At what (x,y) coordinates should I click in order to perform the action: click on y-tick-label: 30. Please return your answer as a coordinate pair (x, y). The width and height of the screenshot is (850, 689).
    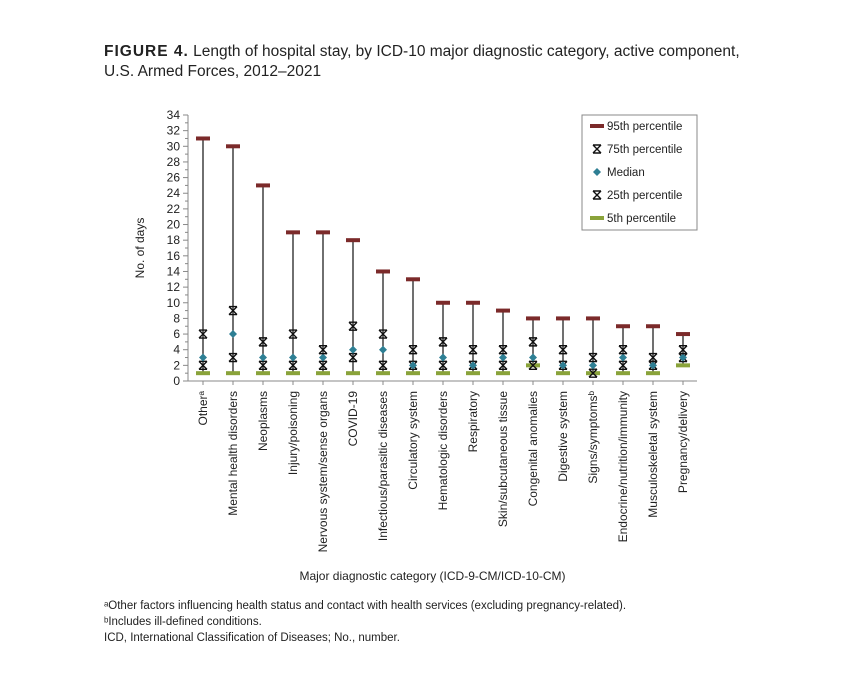
    Looking at the image, I should click on (174, 146).